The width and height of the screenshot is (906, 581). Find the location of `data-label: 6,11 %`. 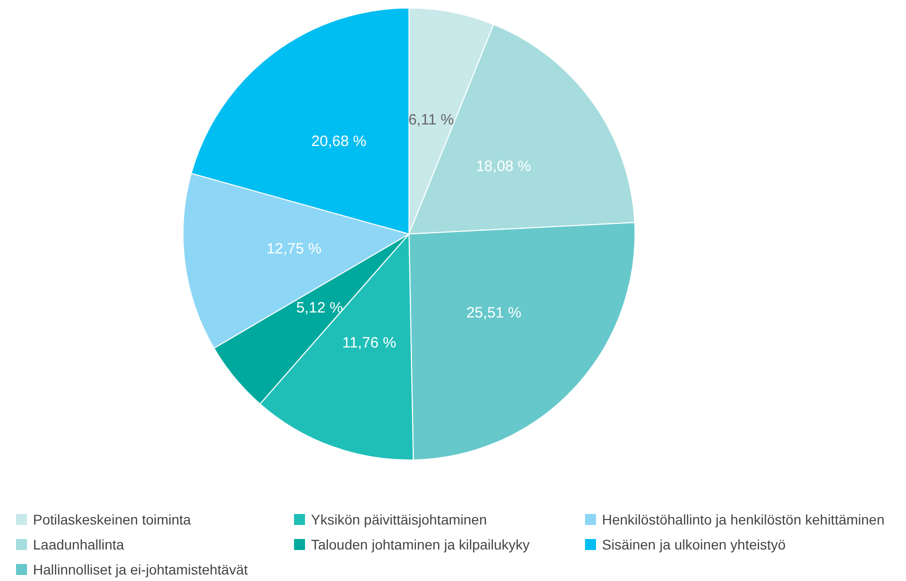

data-label: 6,11 % is located at coordinates (431, 120).